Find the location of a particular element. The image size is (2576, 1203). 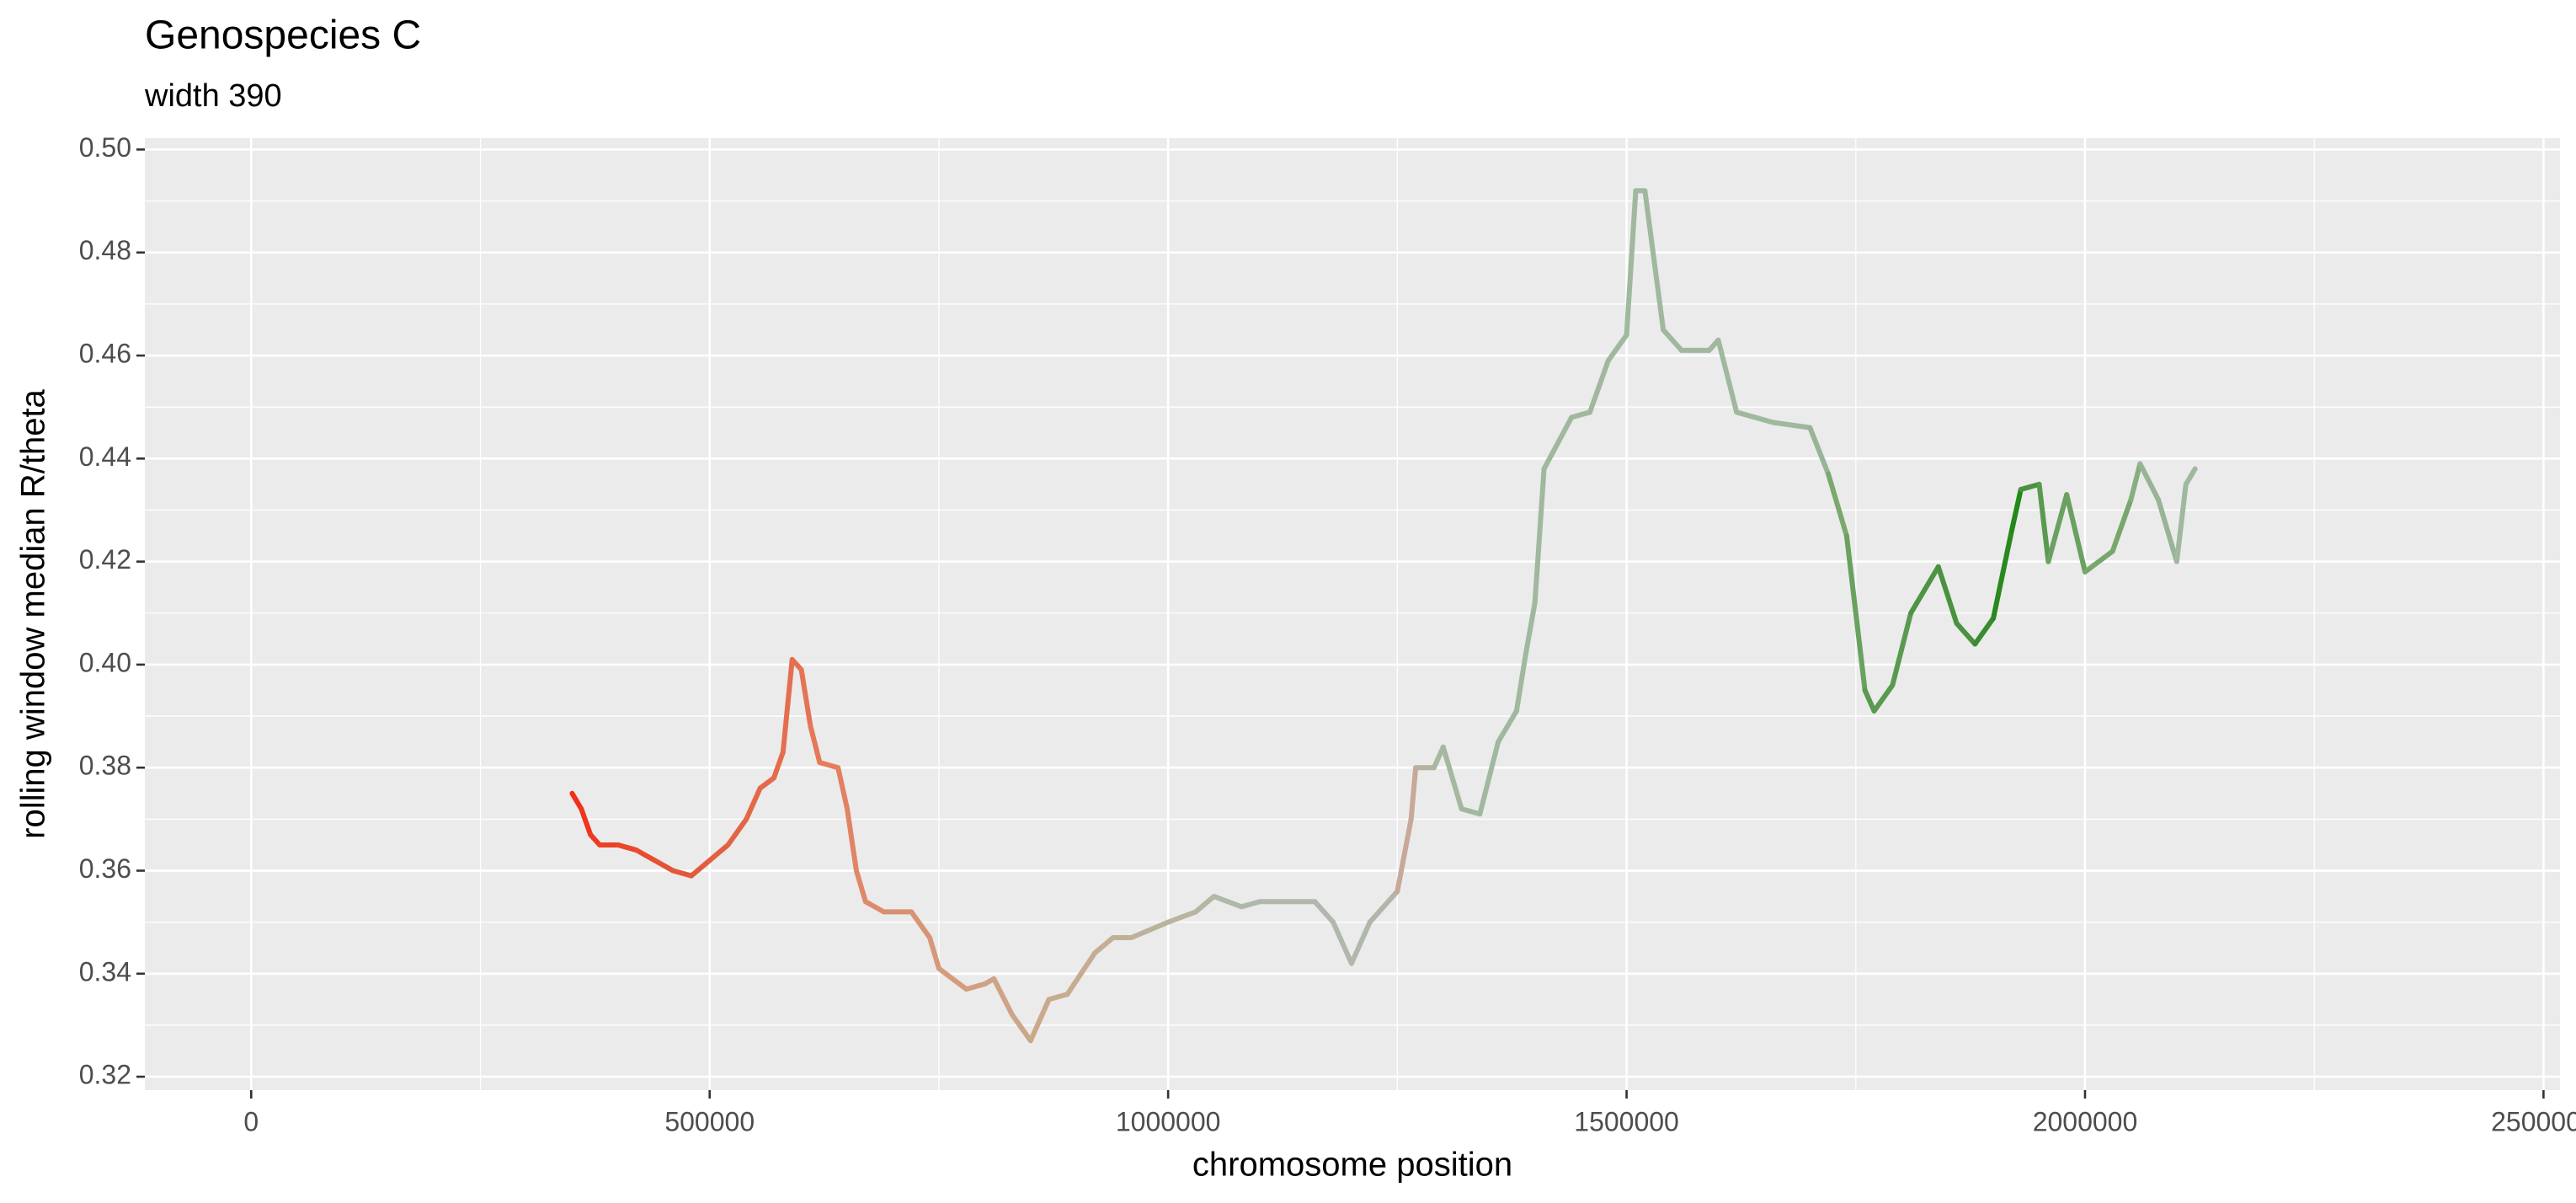

x-axis-title: chromosome position is located at coordinates (1352, 1165).